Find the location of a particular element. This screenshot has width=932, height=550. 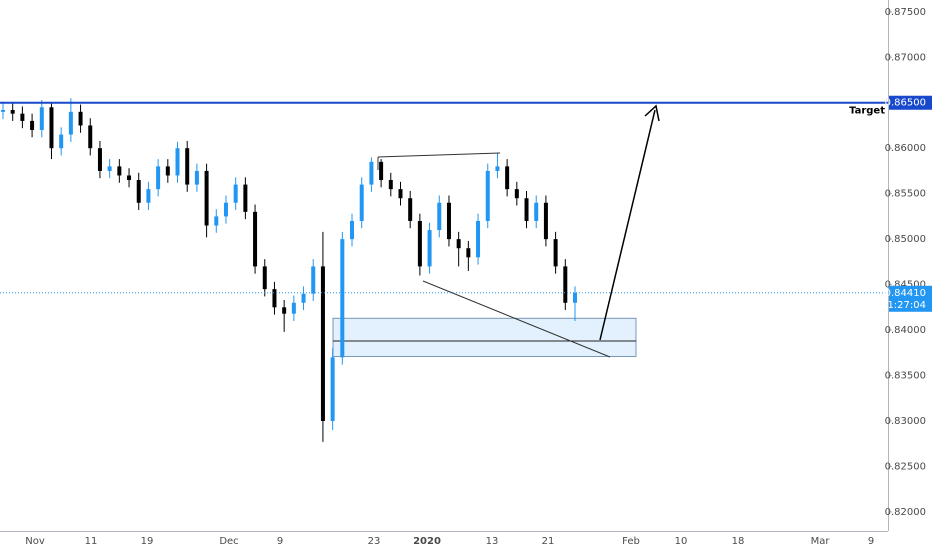

y-tick-label: 0.83000 is located at coordinates (905, 421).